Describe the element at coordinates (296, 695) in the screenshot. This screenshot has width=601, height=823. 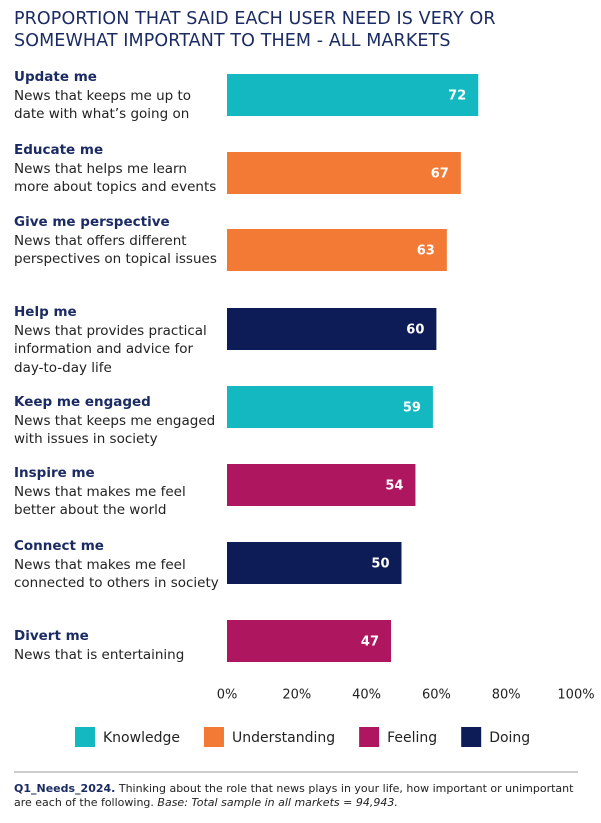
I see `x-tick-label: 20%` at that location.